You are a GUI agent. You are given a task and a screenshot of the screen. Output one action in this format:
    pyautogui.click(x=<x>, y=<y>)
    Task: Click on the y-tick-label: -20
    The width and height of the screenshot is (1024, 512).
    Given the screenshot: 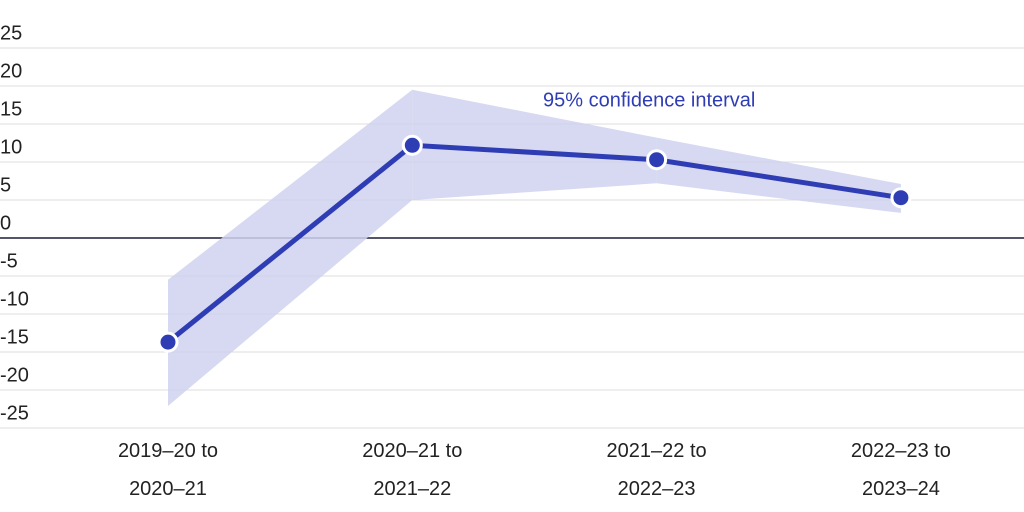 What is the action you would take?
    pyautogui.click(x=14, y=375)
    